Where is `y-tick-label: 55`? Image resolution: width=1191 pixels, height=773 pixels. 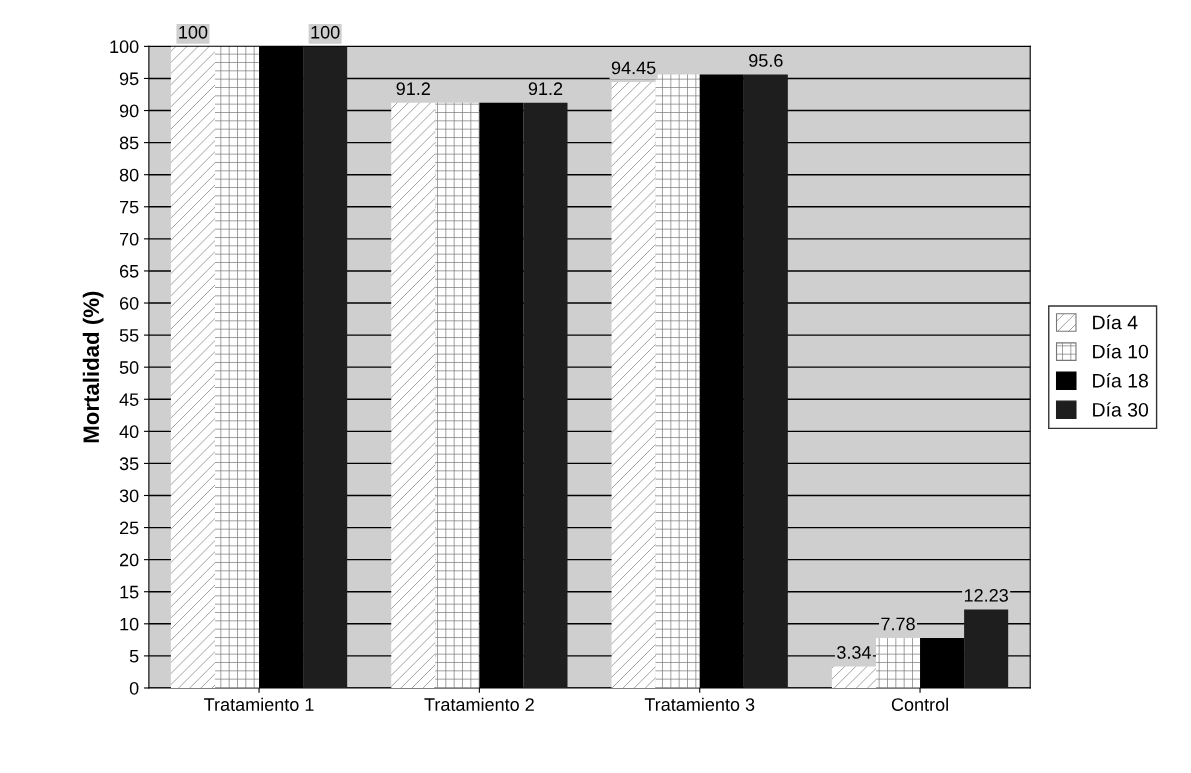
y-tick-label: 55 is located at coordinates (129, 335).